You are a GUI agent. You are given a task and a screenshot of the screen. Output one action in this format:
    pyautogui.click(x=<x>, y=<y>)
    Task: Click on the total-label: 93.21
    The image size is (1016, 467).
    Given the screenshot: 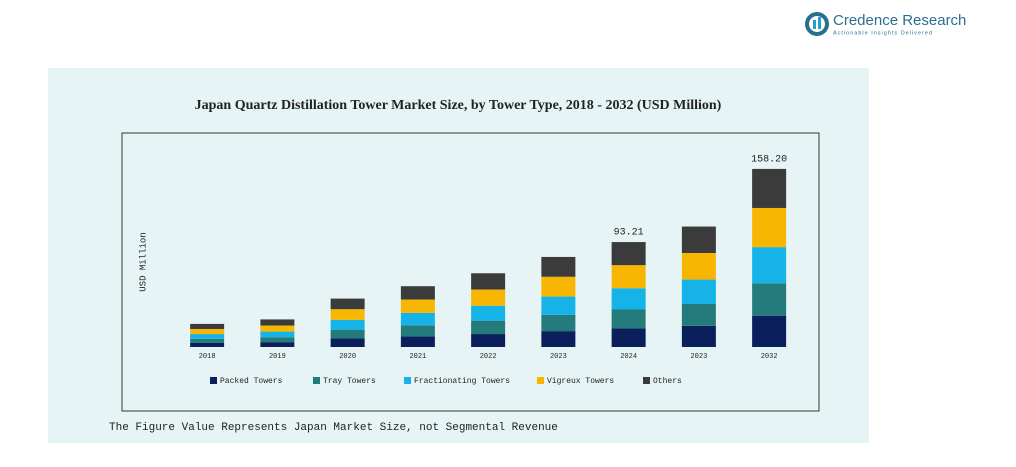 What is the action you would take?
    pyautogui.click(x=629, y=233)
    